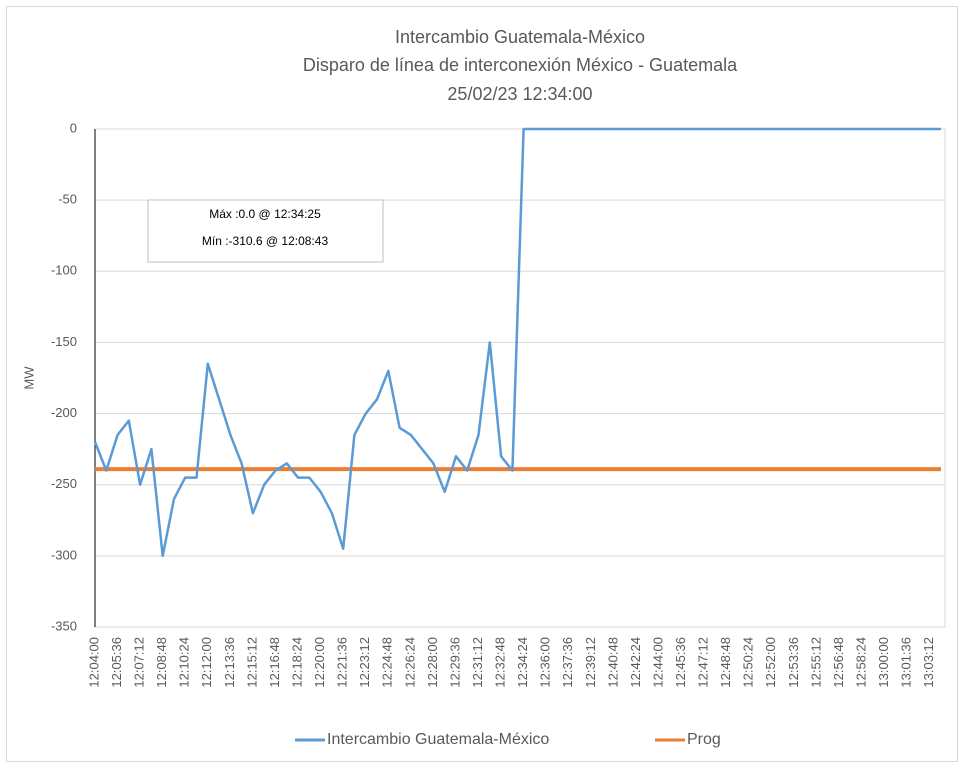  Describe the element at coordinates (906, 662) in the screenshot. I see `x-tick-label: 13:01:36` at that location.